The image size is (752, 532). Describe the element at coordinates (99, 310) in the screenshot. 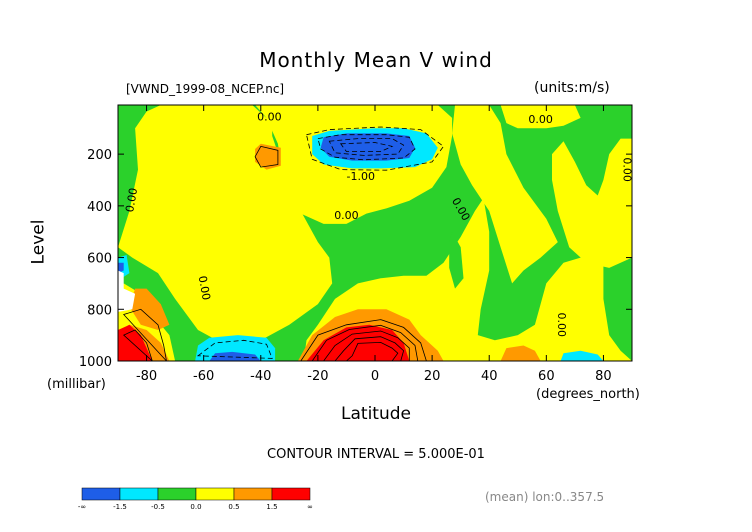

I see `y-tick-label: 800` at that location.